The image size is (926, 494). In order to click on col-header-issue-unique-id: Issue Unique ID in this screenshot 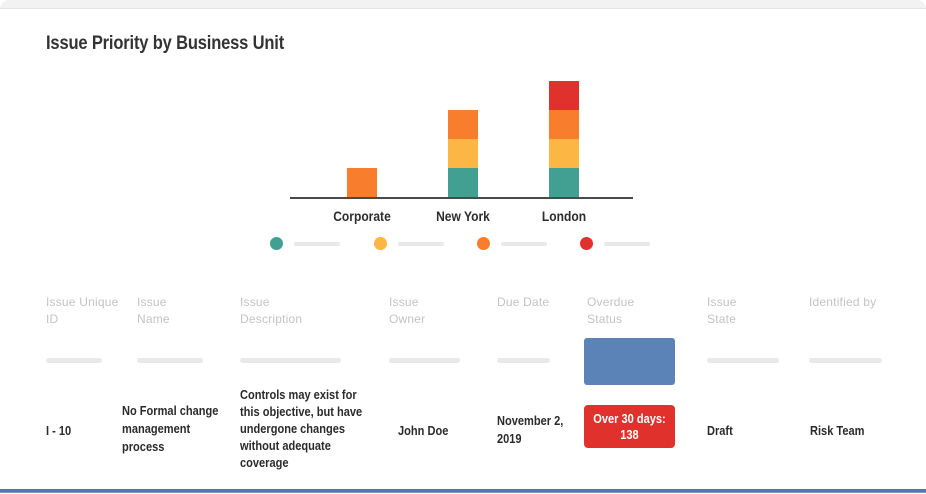, I will do `click(82, 310)`.